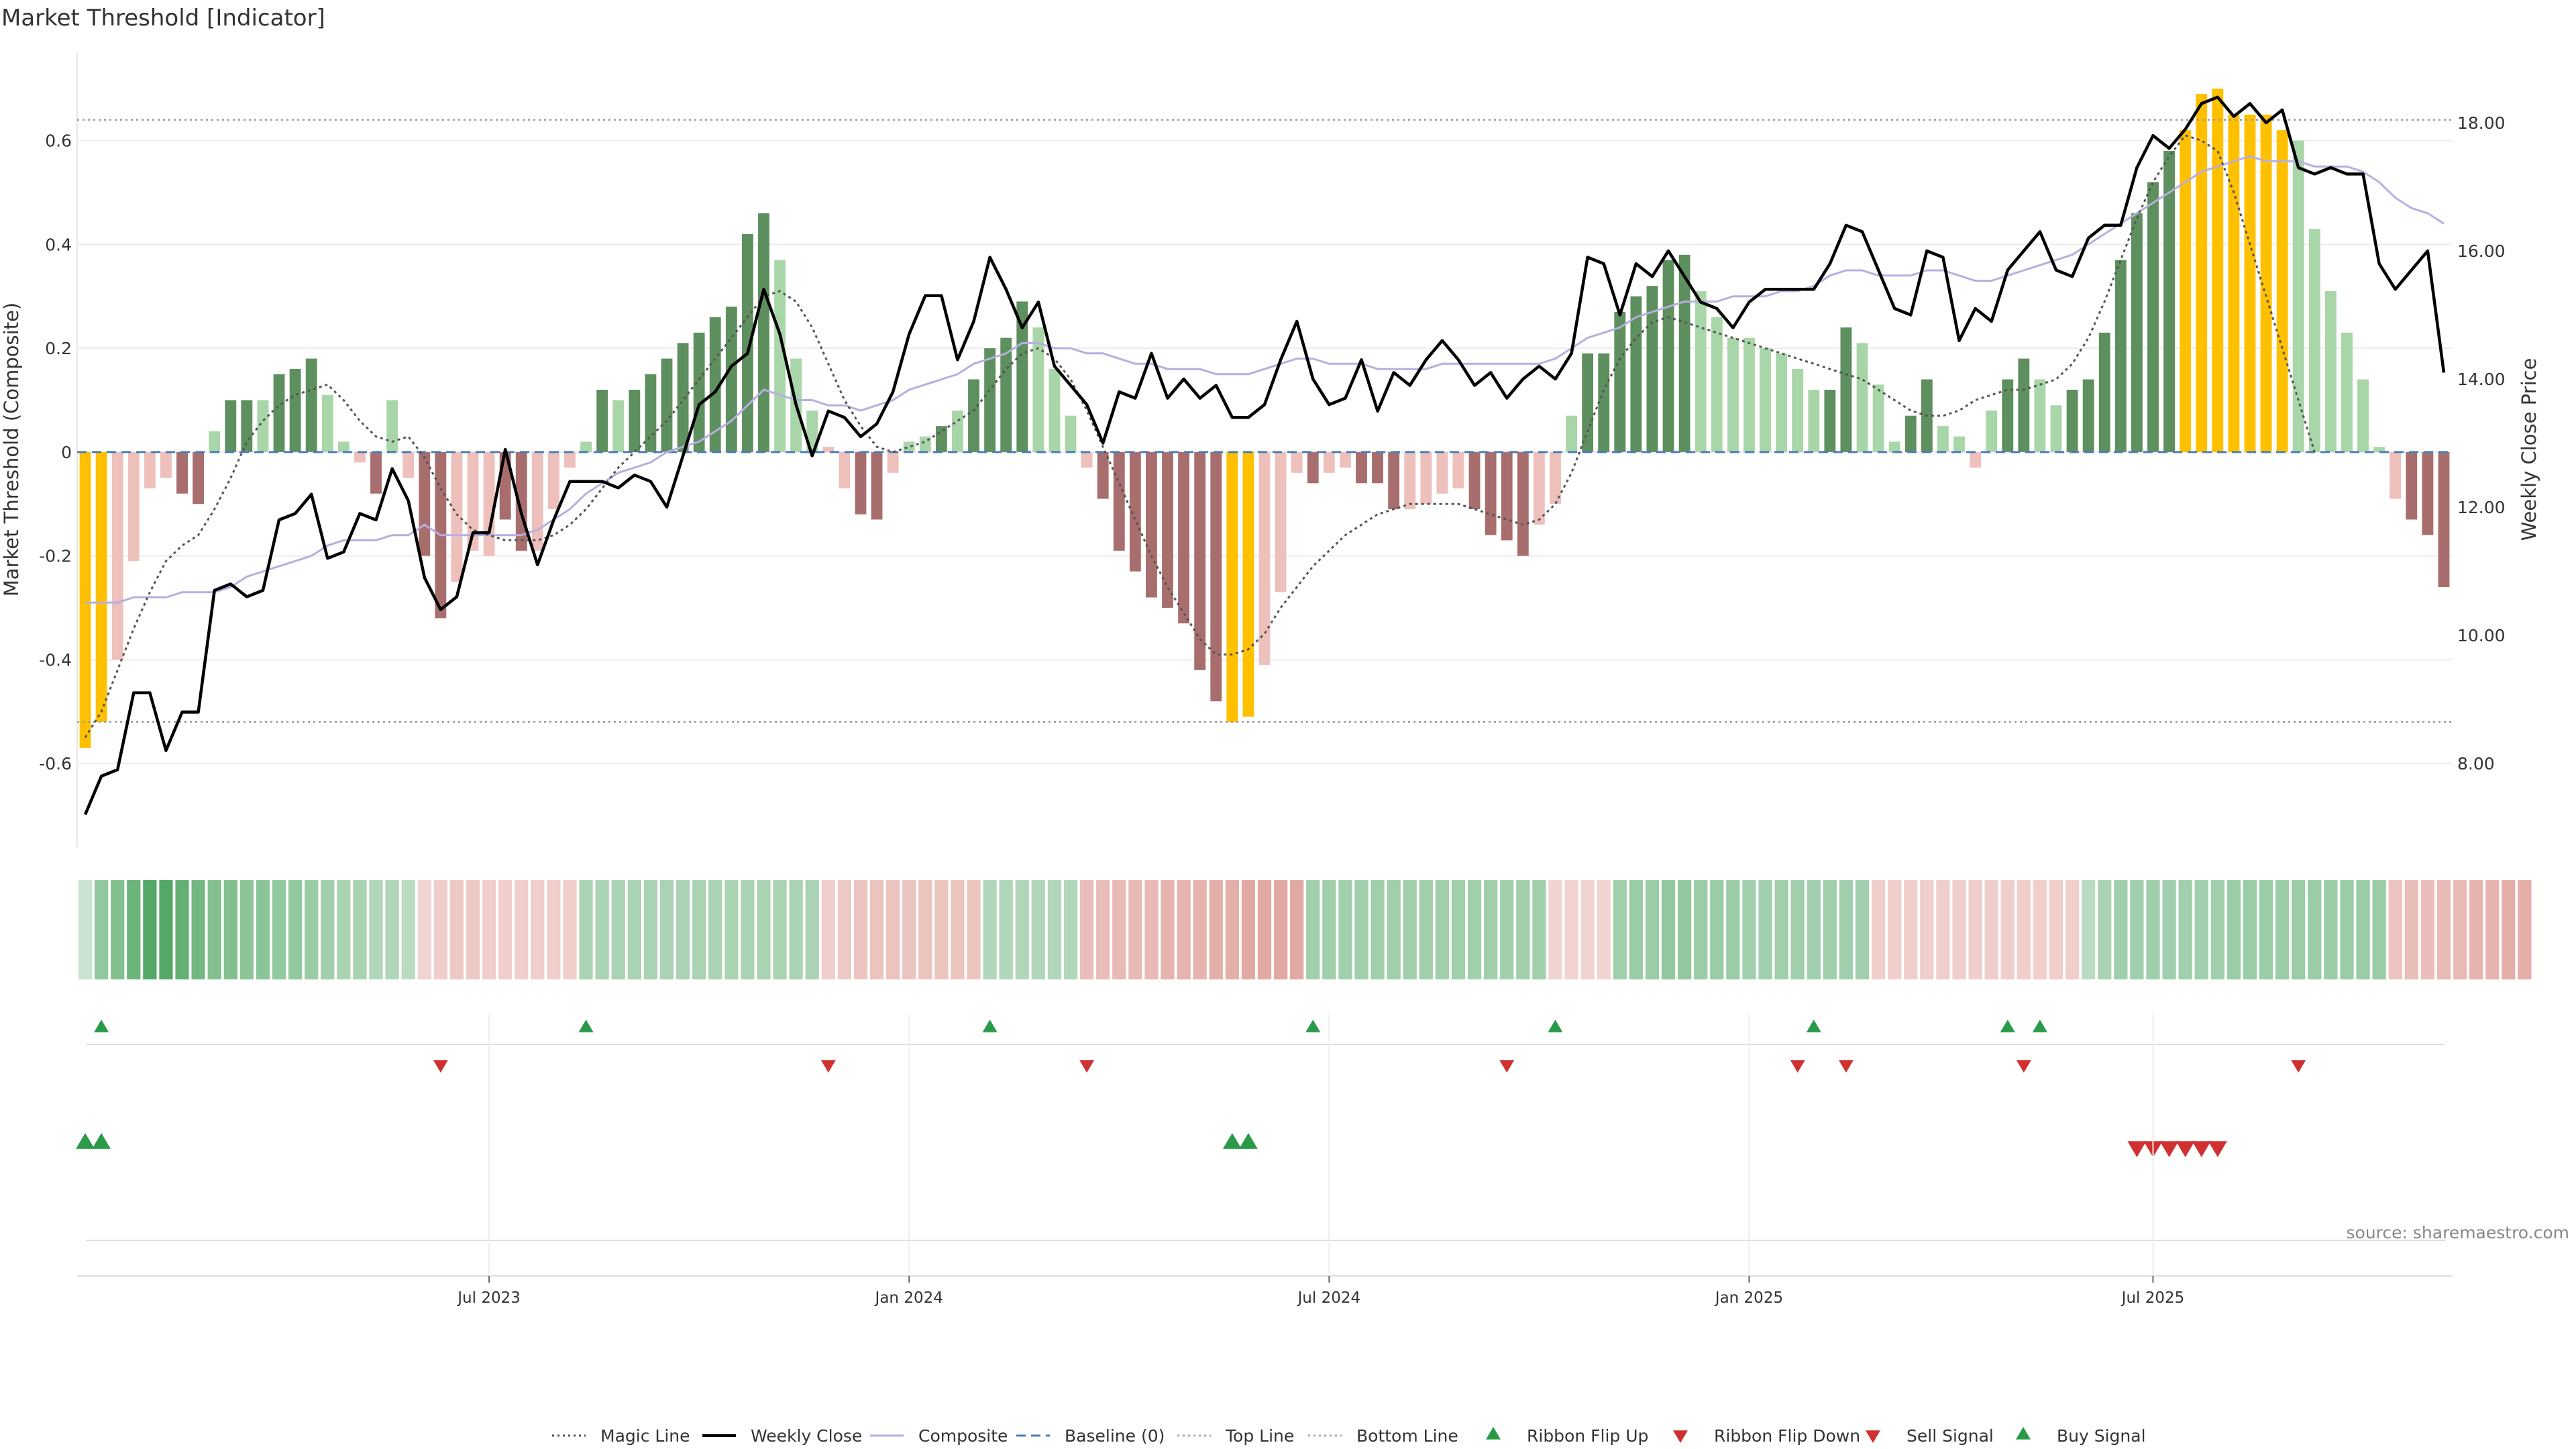 The width and height of the screenshot is (2576, 1449). I want to click on source-note: source: sharemaestro.com, so click(2458, 1232).